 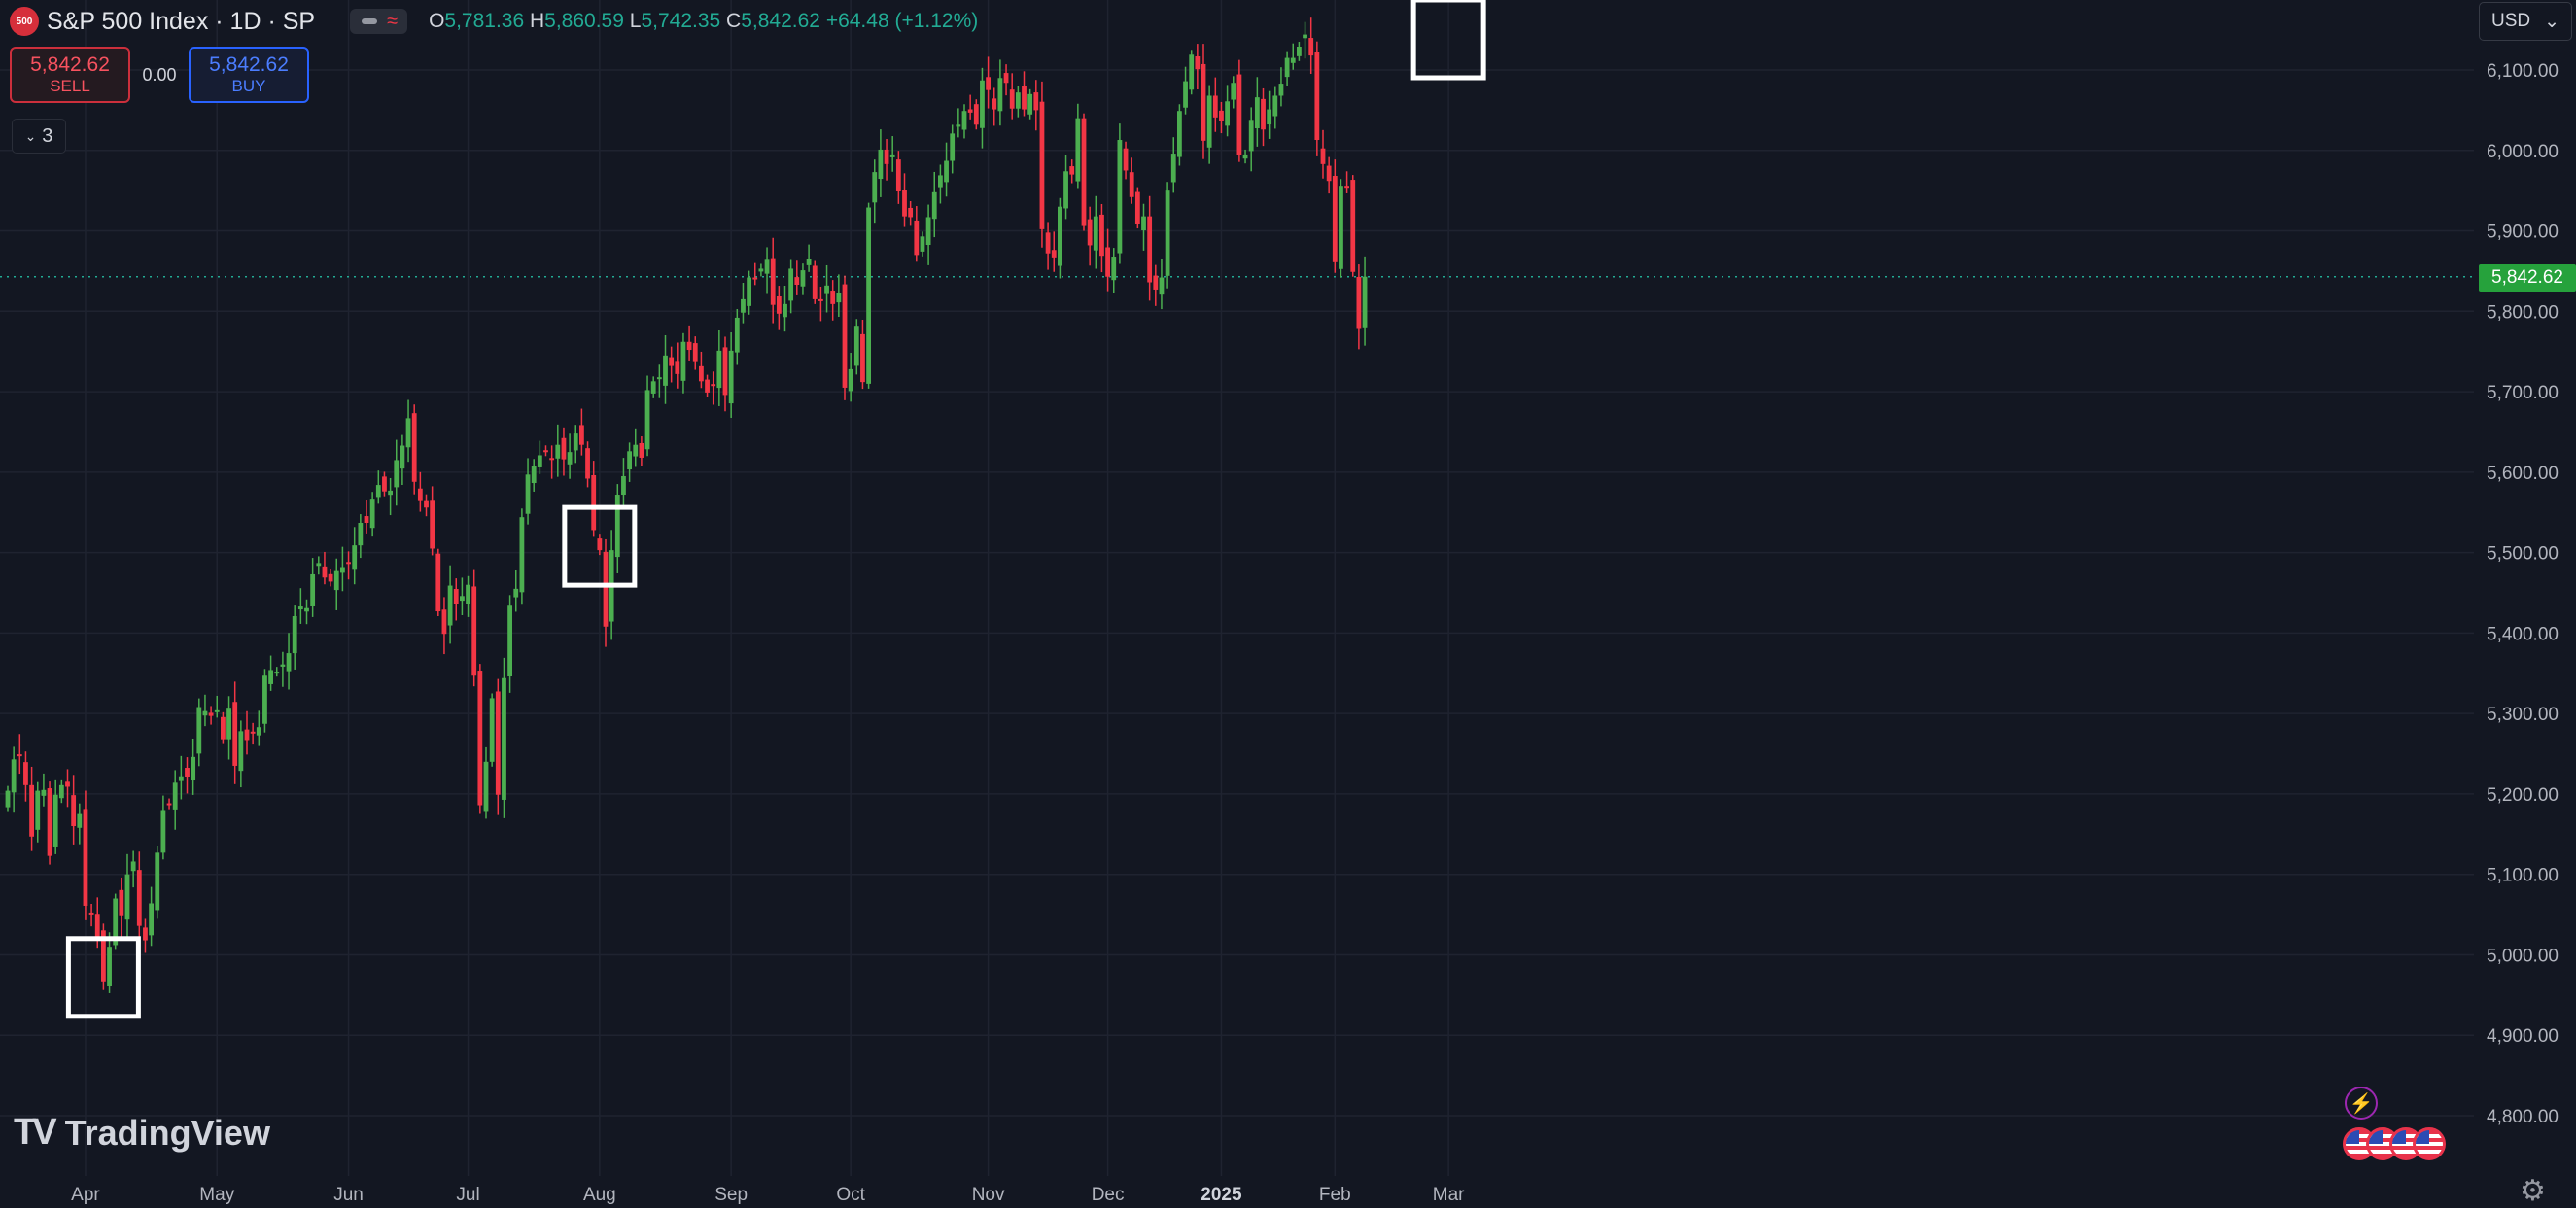 What do you see at coordinates (599, 1195) in the screenshot?
I see `x-tick-label: Aug` at bounding box center [599, 1195].